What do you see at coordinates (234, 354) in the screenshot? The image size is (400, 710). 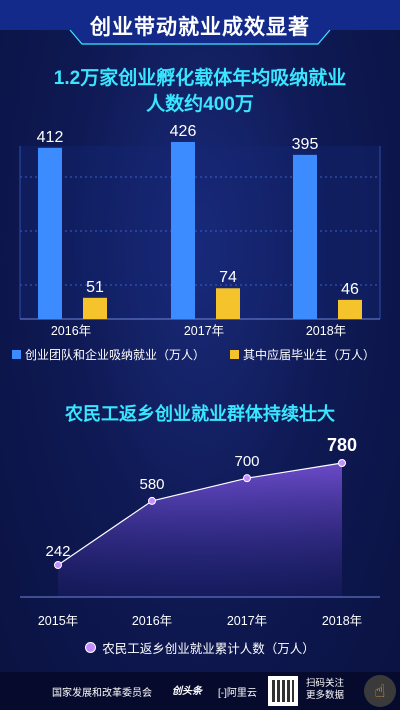 I see `legend-swatch-graduates` at bounding box center [234, 354].